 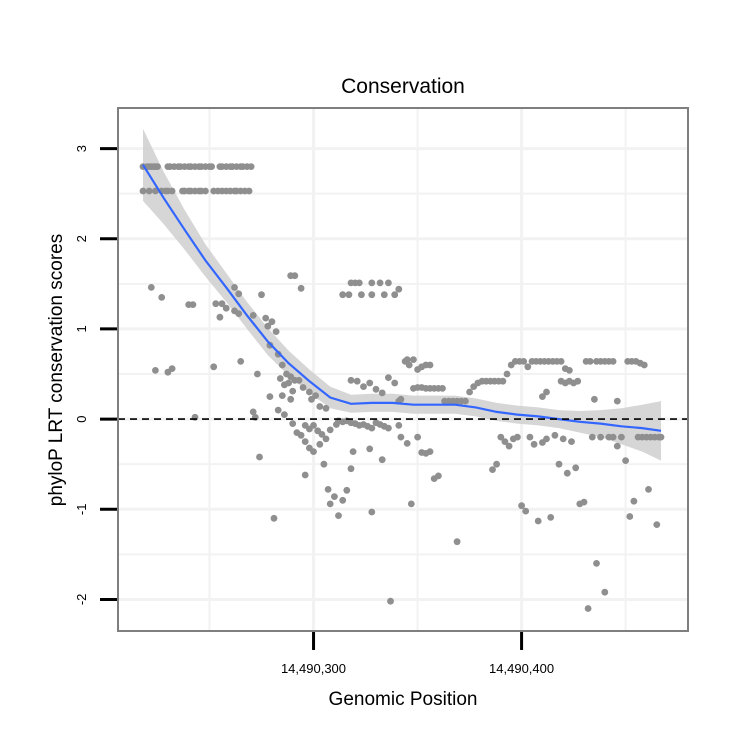 What do you see at coordinates (417, 654) in the screenshot?
I see `x-axis: 14,490,300 14,490,400` at bounding box center [417, 654].